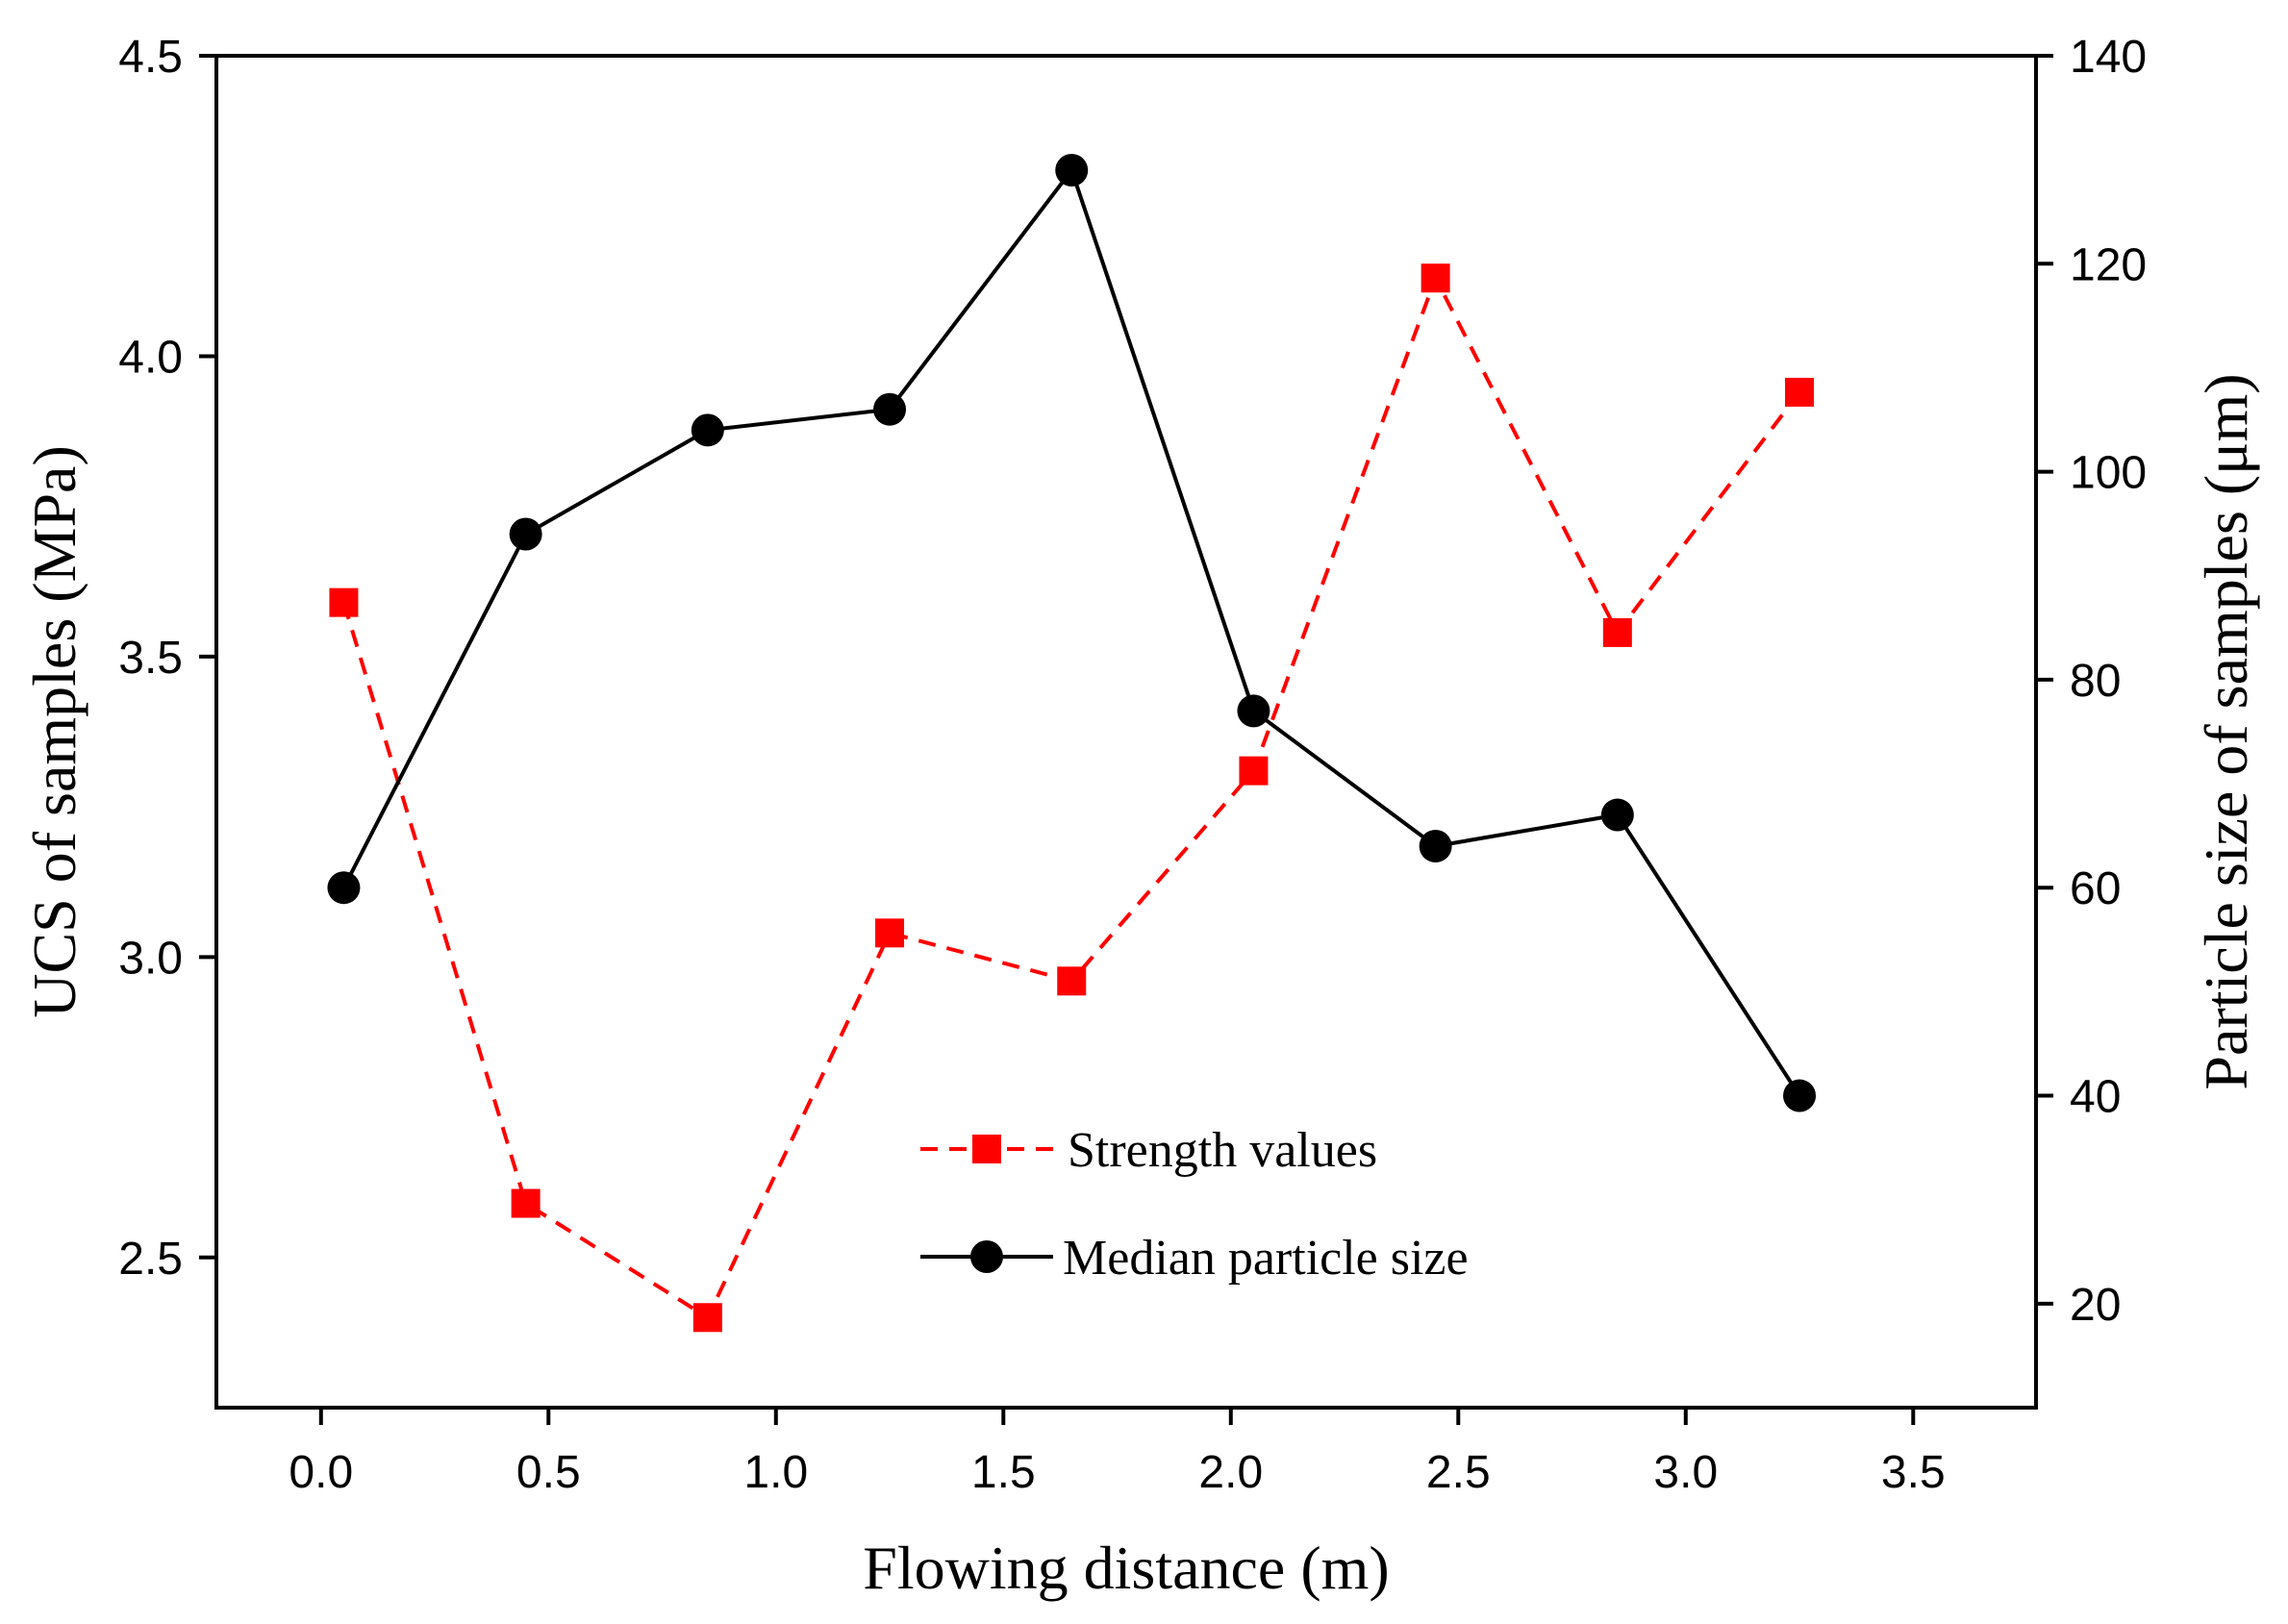 The width and height of the screenshot is (2288, 1624). What do you see at coordinates (2095, 1305) in the screenshot?
I see `y-right-tick-label: 20` at bounding box center [2095, 1305].